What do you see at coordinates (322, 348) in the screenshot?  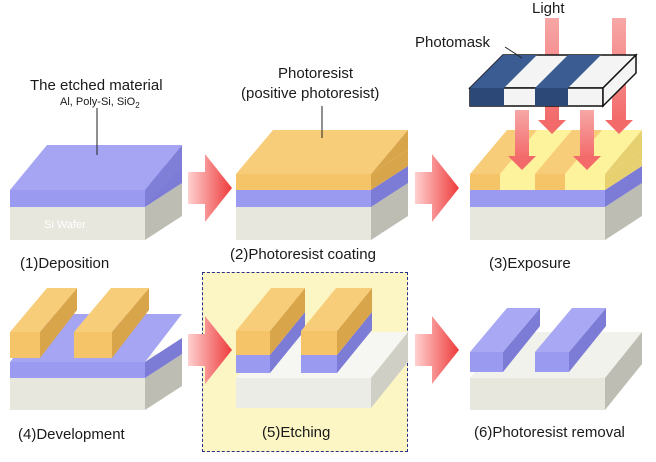 I see `block-etching` at bounding box center [322, 348].